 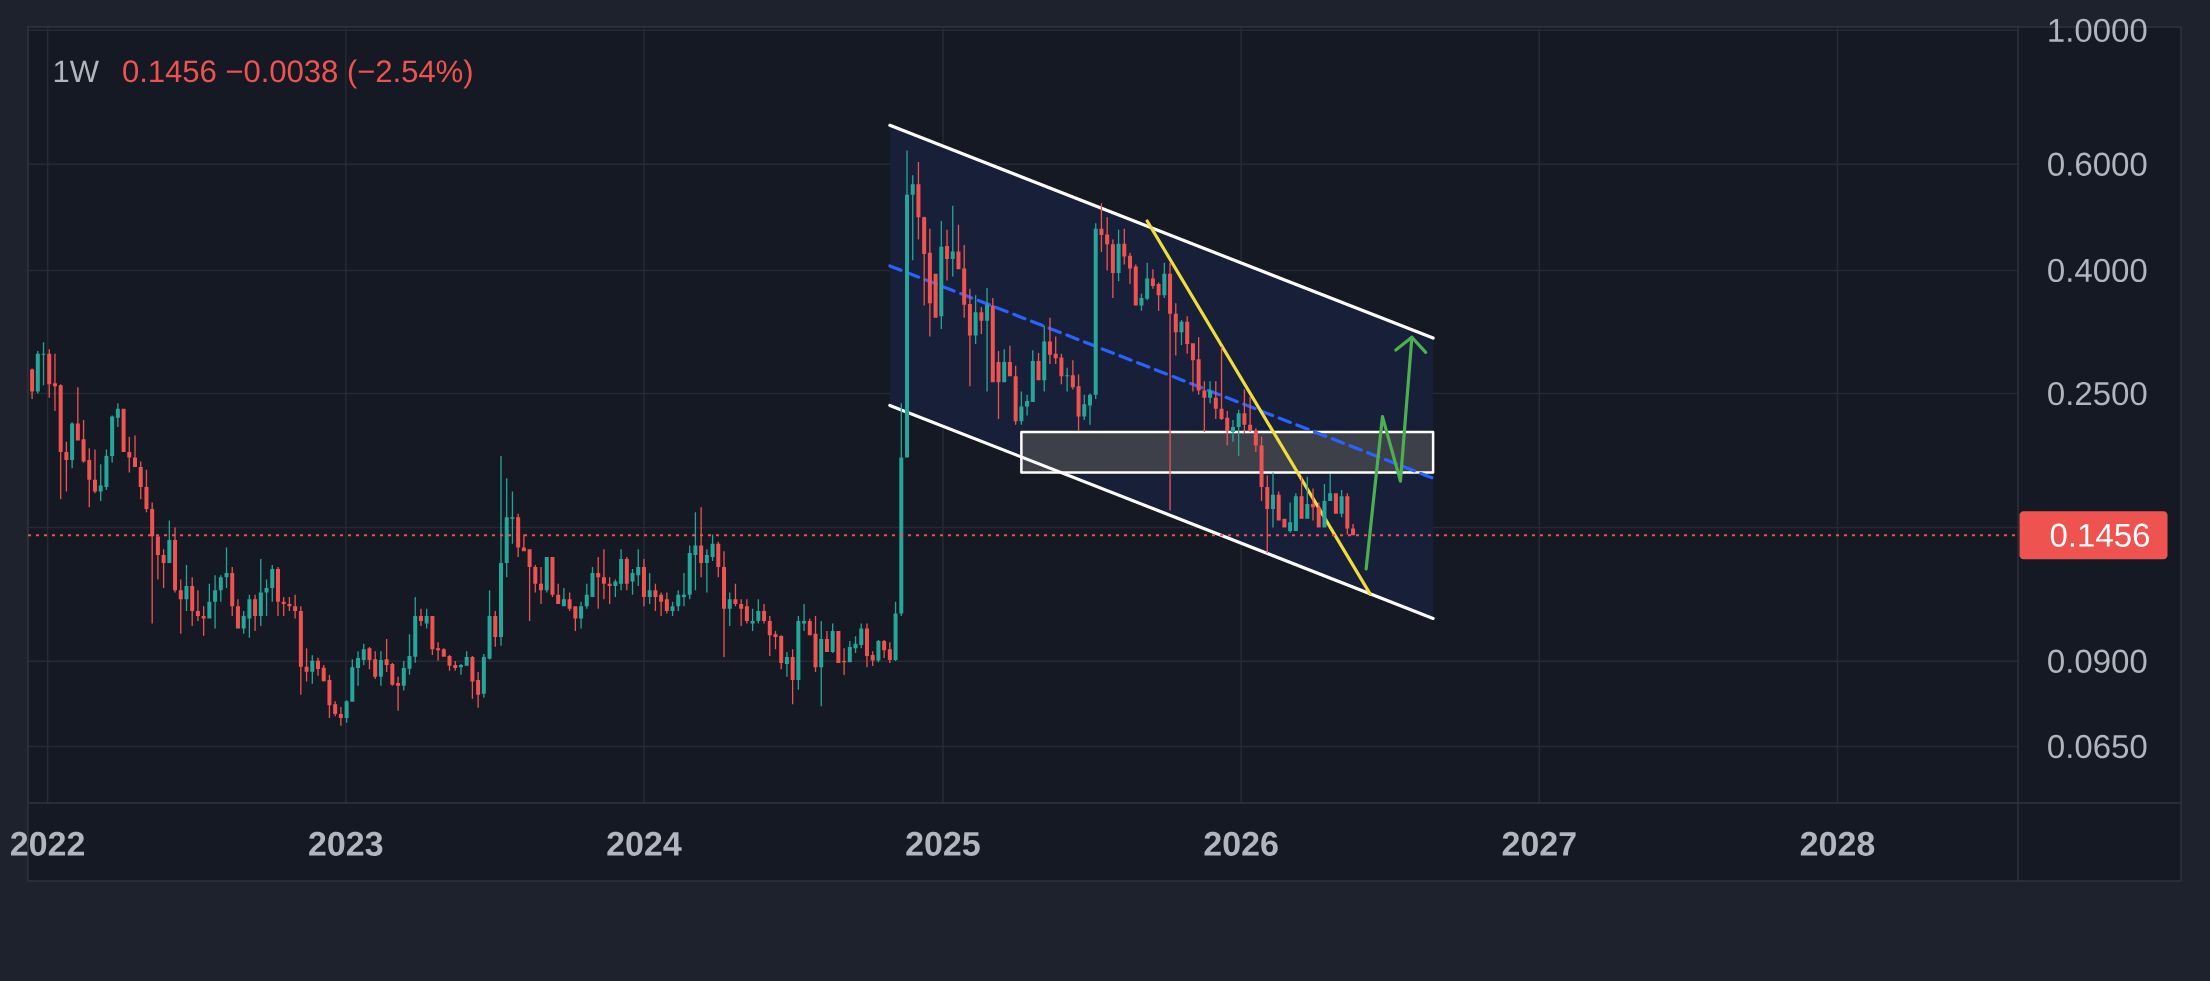 I want to click on text: 0.1456 −0.0038 (−2.54%), so click(x=297, y=74).